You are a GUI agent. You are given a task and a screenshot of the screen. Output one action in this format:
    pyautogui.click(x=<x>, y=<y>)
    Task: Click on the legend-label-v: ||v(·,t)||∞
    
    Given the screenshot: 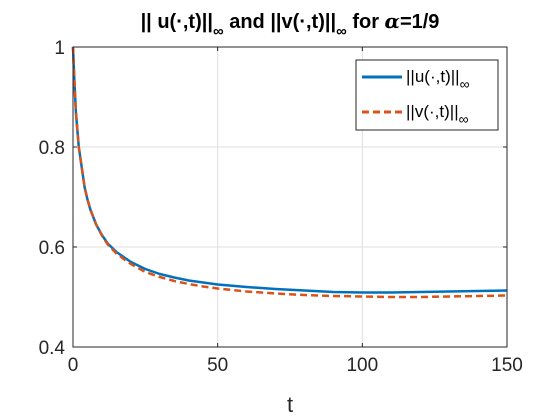 What is the action you would take?
    pyautogui.click(x=437, y=114)
    